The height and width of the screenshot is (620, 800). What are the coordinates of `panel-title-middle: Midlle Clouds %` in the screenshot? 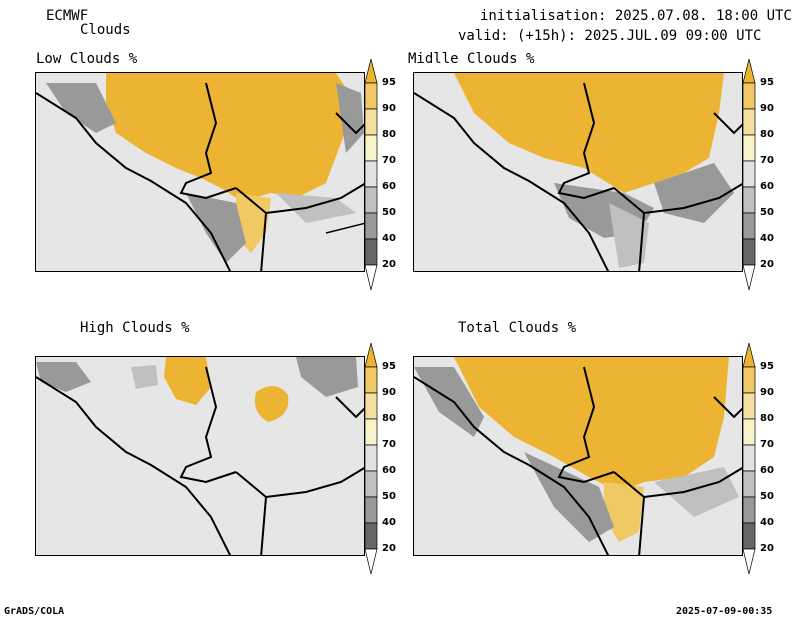 It's located at (471, 59).